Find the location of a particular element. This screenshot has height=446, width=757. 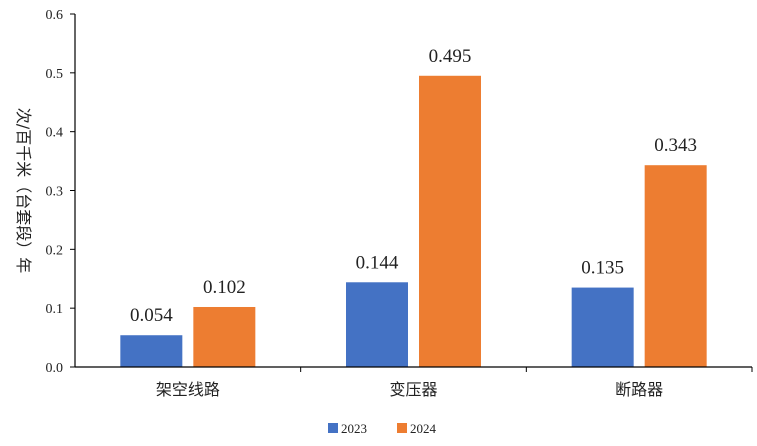

legend: 2023 2024 is located at coordinates (382, 428).